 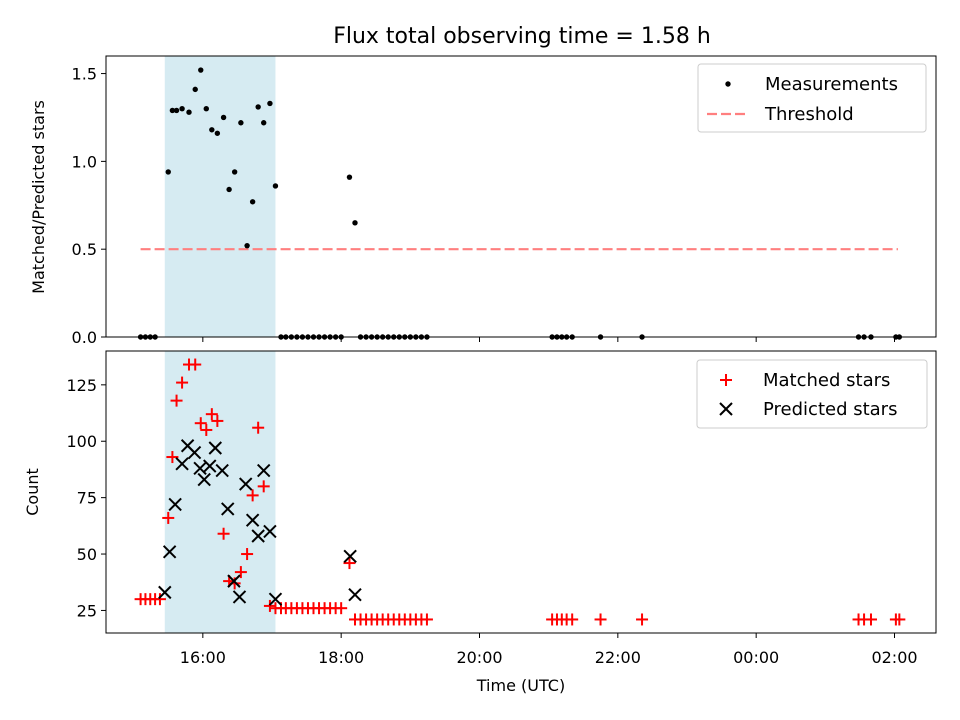 I want to click on top-x-ticks, so click(x=548, y=339).